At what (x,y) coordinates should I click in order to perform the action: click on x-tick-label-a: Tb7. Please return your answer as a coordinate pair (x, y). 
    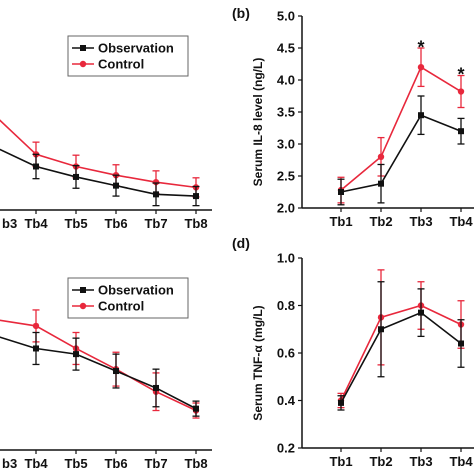
    Looking at the image, I should click on (155, 223).